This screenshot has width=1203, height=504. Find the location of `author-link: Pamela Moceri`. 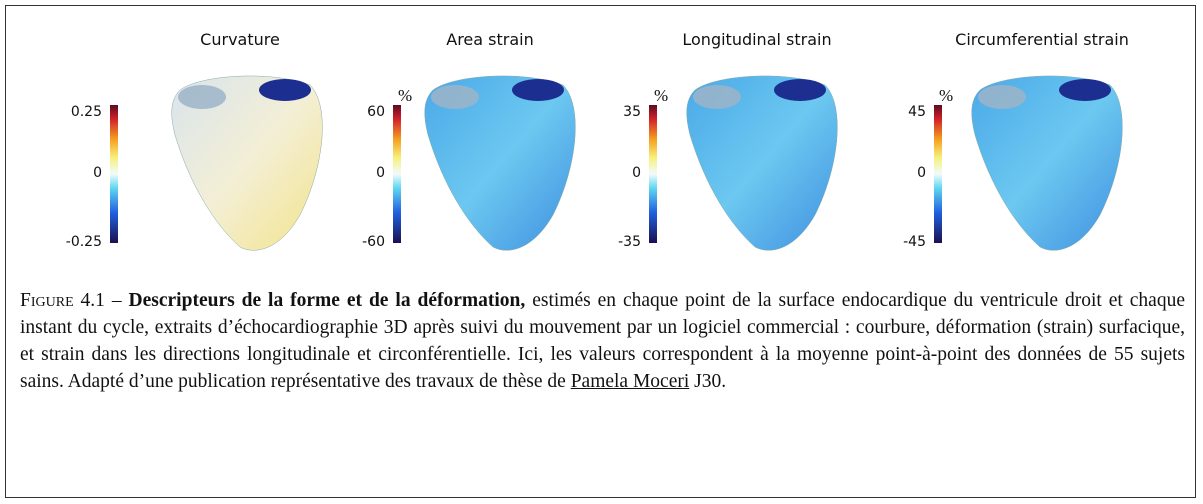

author-link: Pamela Moceri is located at coordinates (630, 381).